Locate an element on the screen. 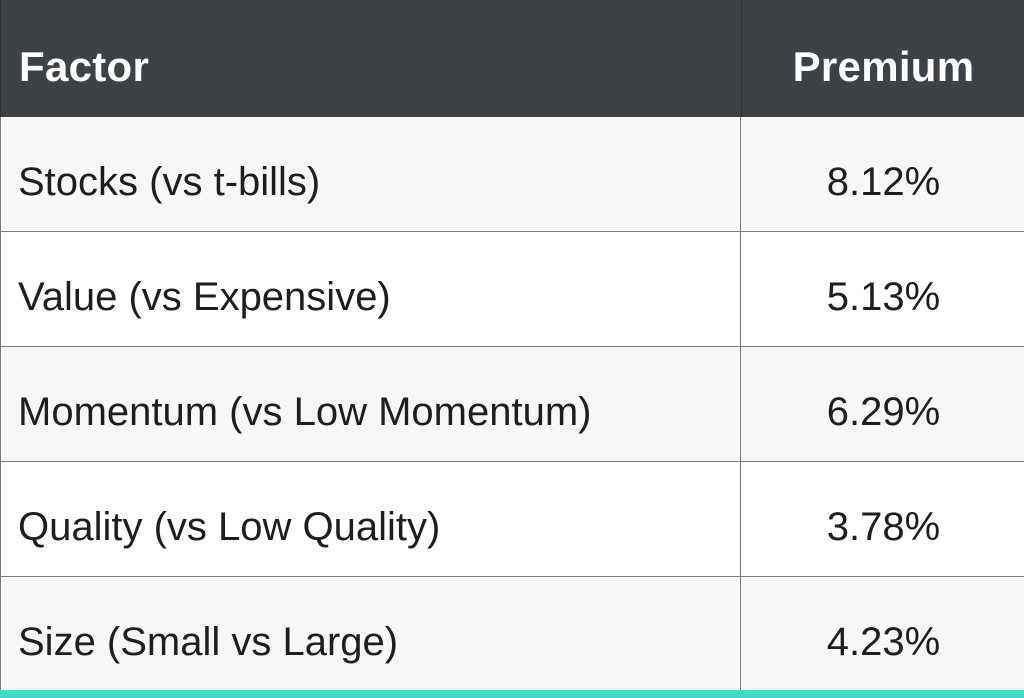  factor-cell: Quality (vs Low Quality) is located at coordinates (229, 527).